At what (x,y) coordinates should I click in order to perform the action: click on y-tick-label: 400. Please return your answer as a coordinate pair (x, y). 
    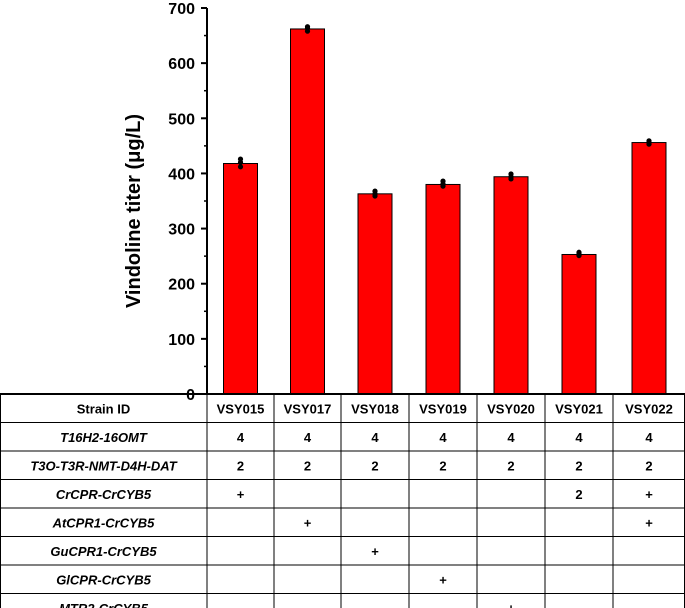
    Looking at the image, I should click on (181, 174).